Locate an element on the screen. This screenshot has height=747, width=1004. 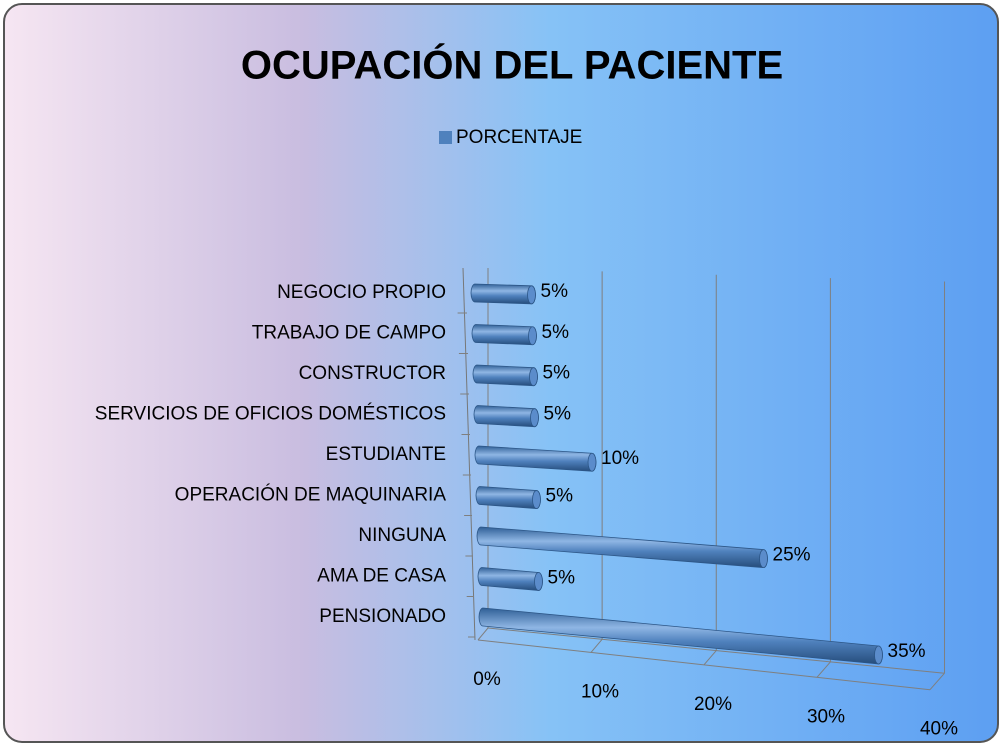
y-tick-label: SERVICIOS DE OFICIOS DOMÉSTICOS is located at coordinates (270, 414).